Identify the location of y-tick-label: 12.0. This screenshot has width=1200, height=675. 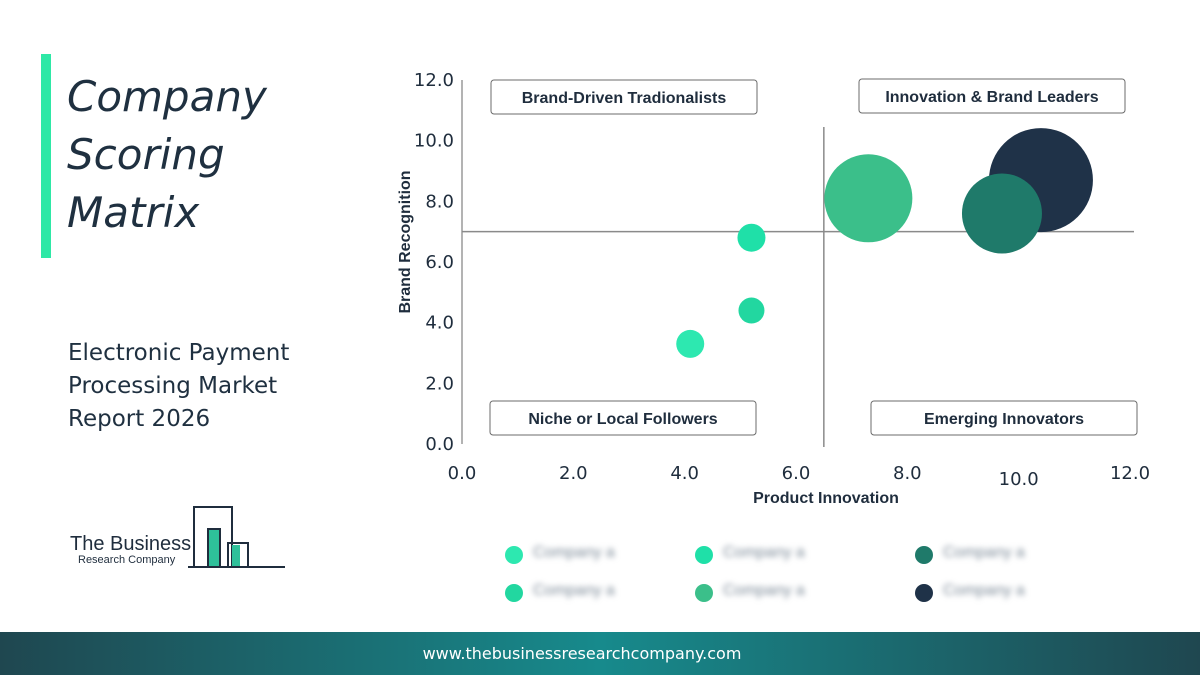
(434, 80).